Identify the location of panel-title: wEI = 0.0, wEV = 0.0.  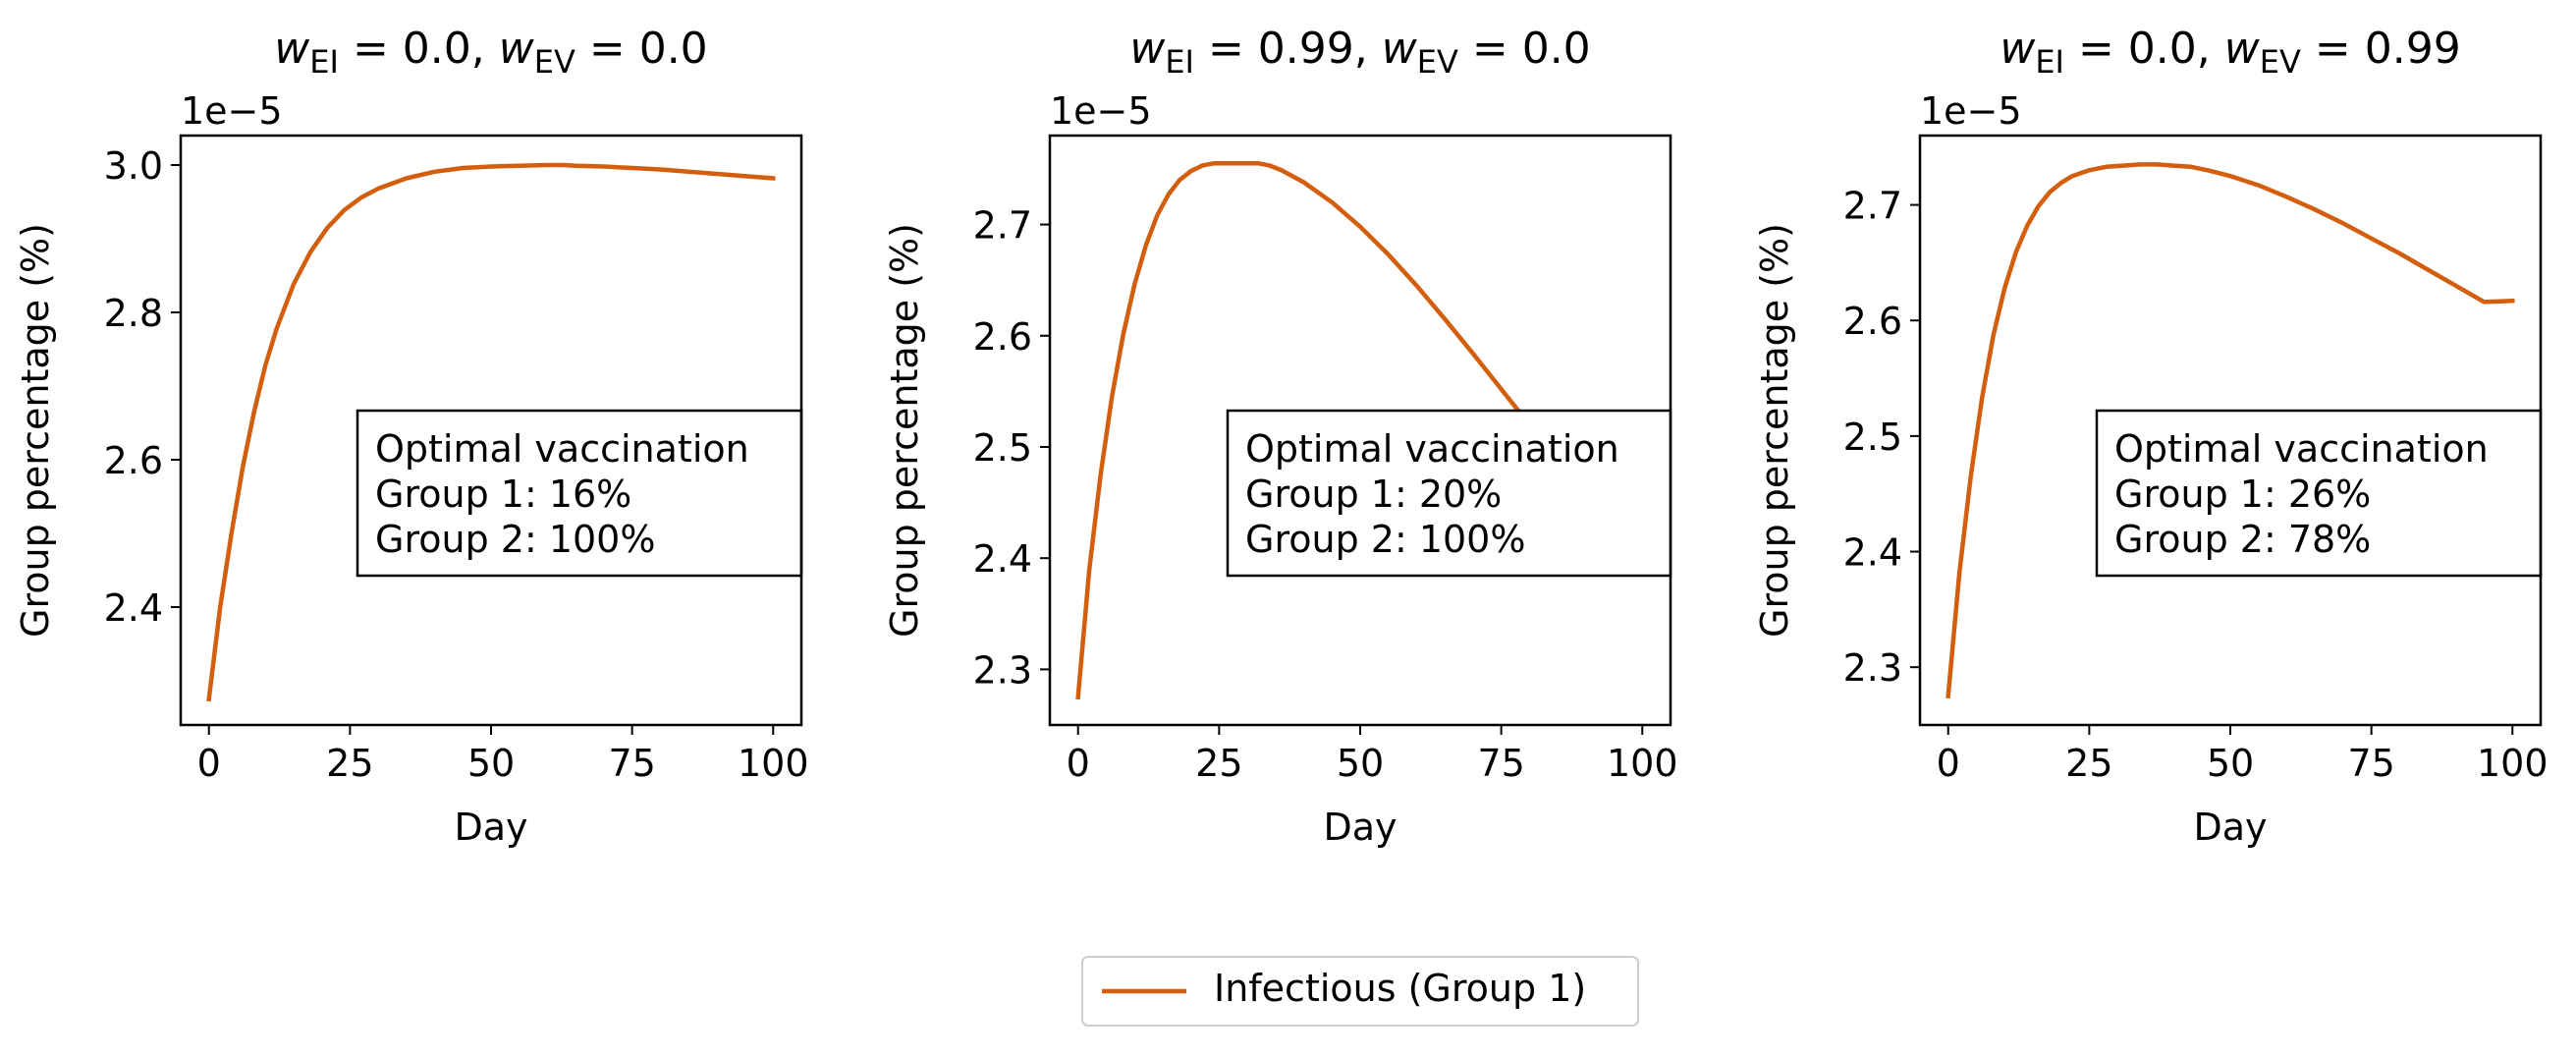
(491, 52).